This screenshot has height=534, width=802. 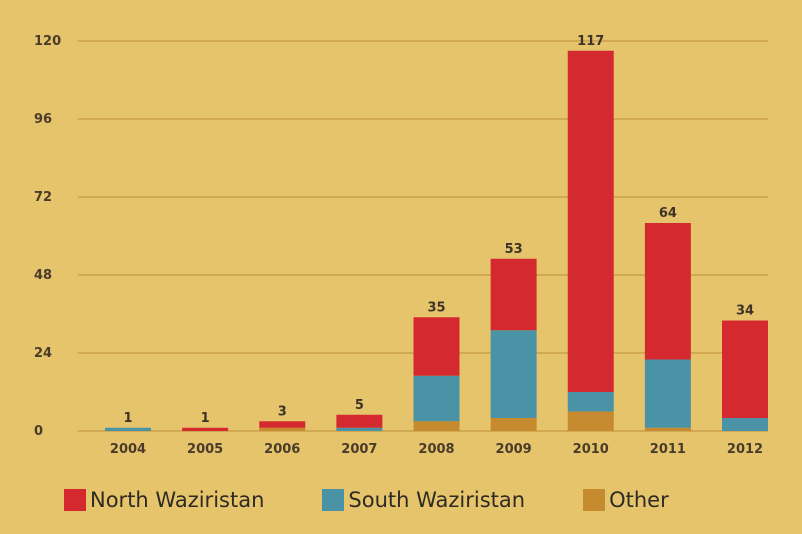 What do you see at coordinates (205, 429) in the screenshot?
I see `bar-2005-north-waziristan` at bounding box center [205, 429].